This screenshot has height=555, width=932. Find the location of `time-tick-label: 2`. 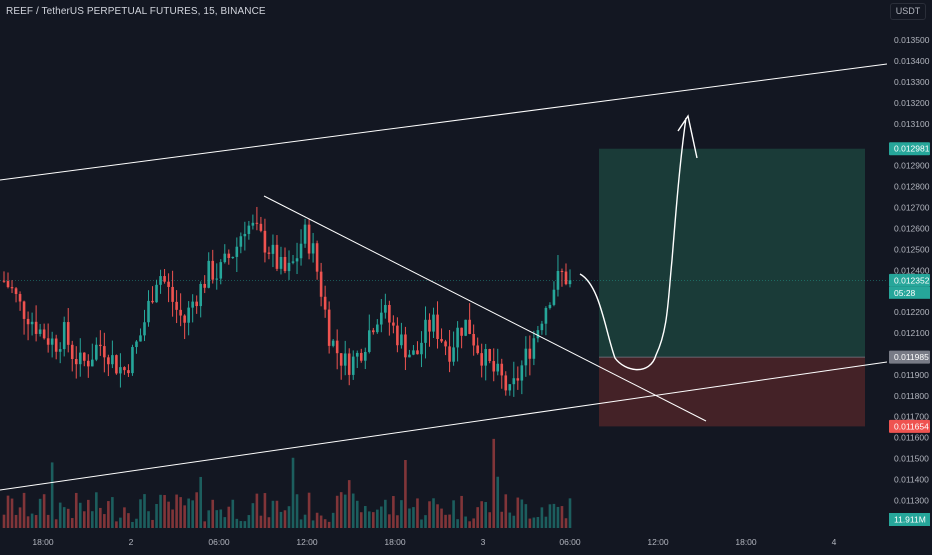

time-tick-label: 2 is located at coordinates (131, 542).